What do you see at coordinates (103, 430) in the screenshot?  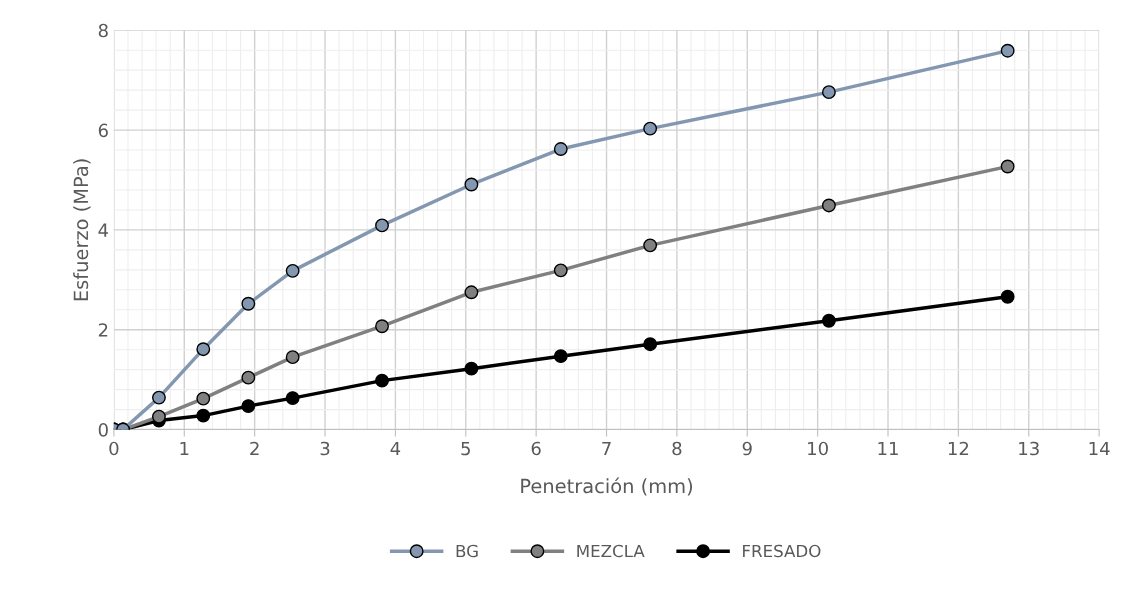 I see `y-tick-label: 0` at bounding box center [103, 430].